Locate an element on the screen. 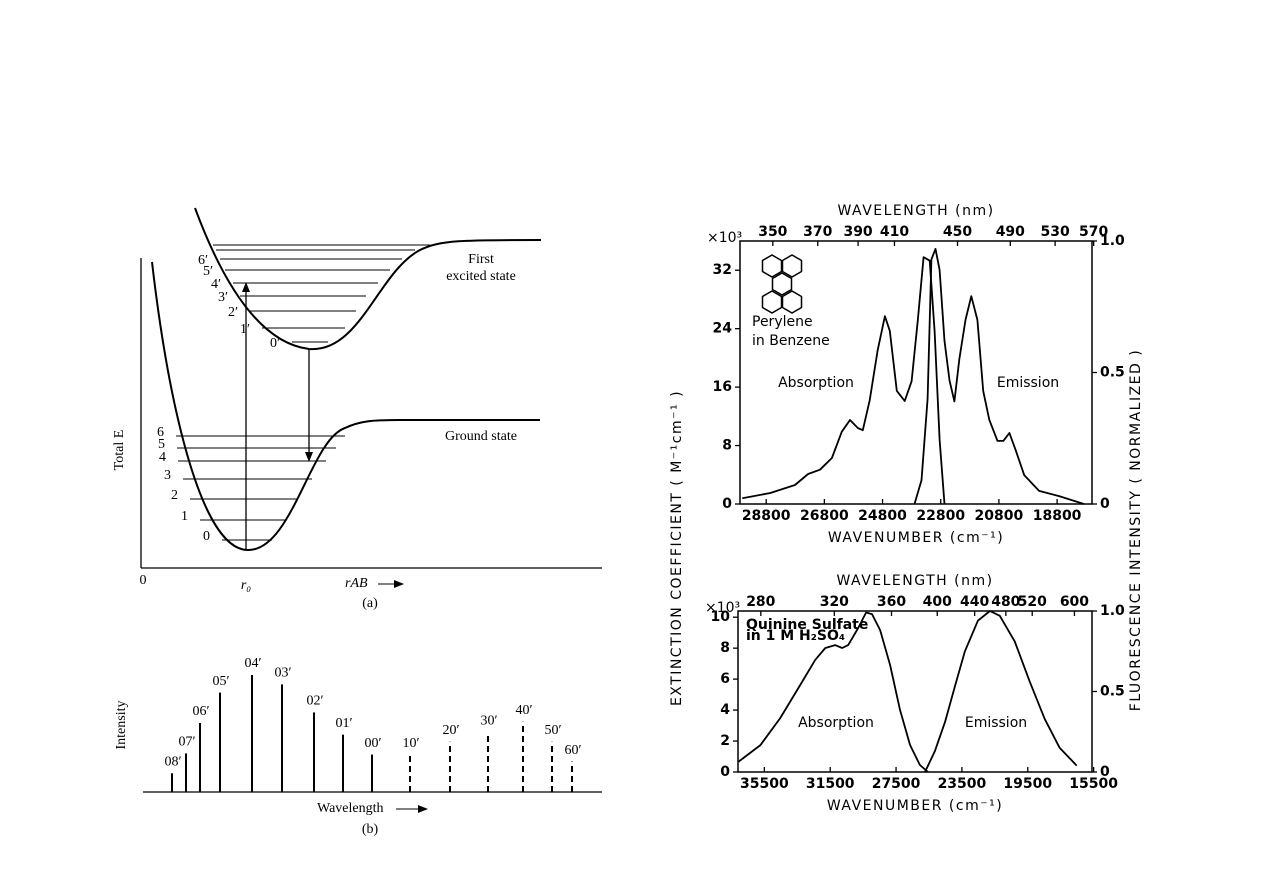 The image size is (1263, 893). y-tick-label: 4 is located at coordinates (725, 710).